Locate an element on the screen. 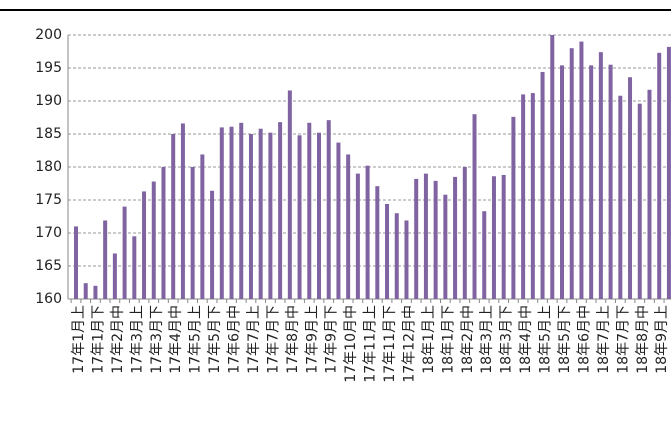 This screenshot has width=671, height=426. x-tick-label: 17年2月中 is located at coordinates (118, 339).